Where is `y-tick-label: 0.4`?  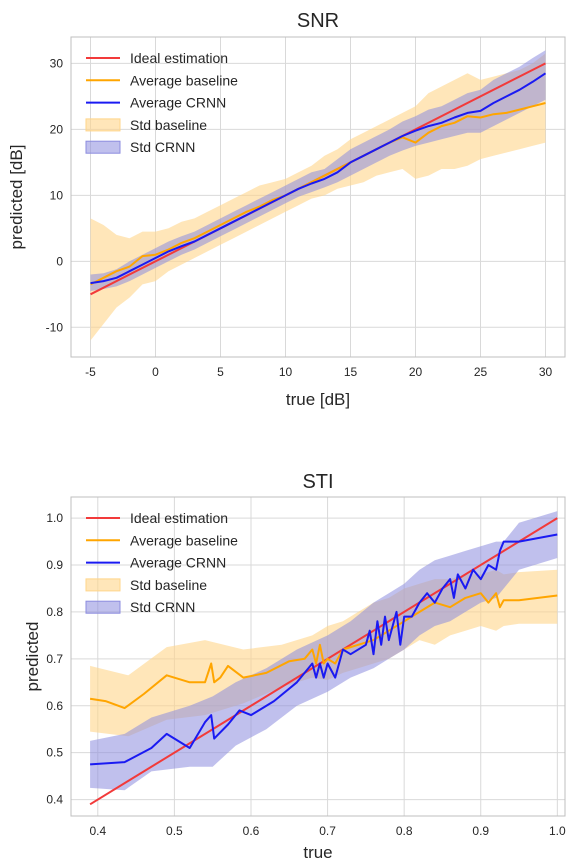
y-tick-label: 0.4 is located at coordinates (54, 800).